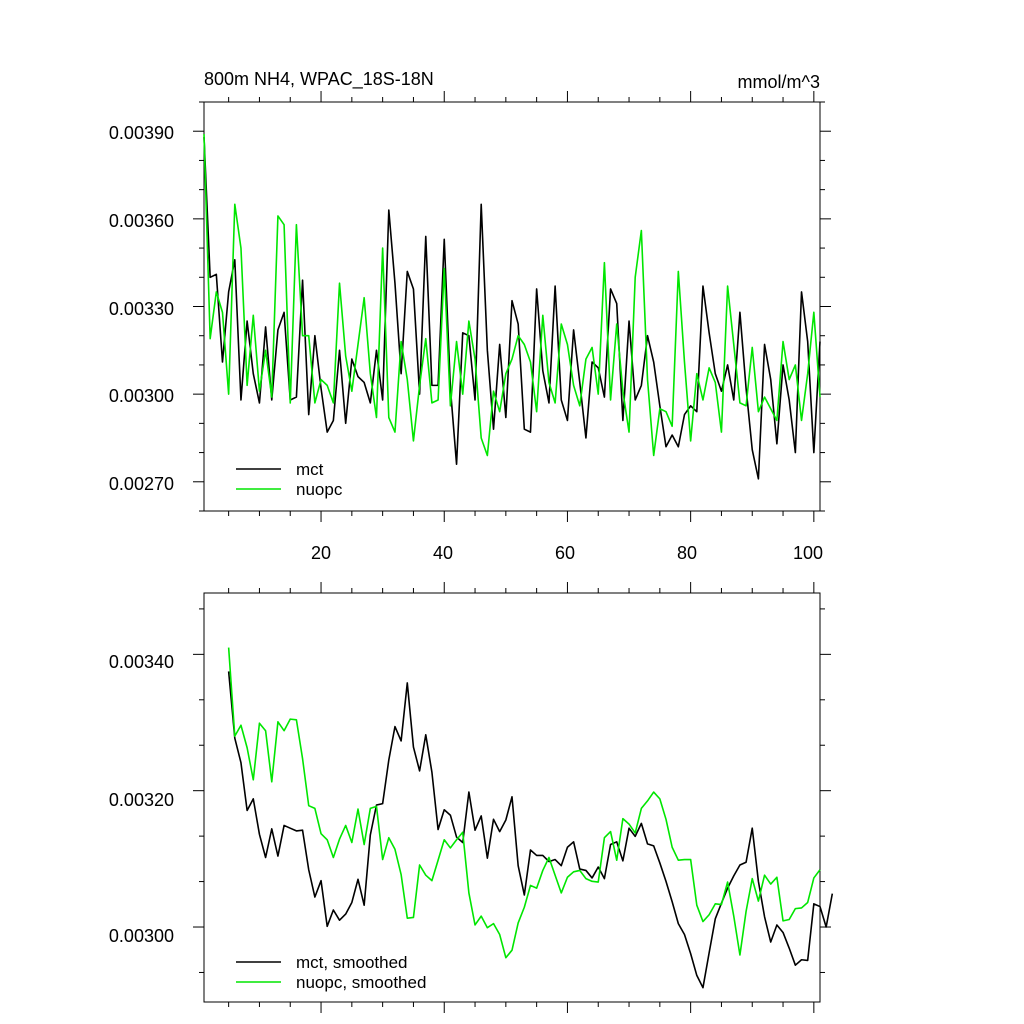  I want to click on top-legend-label-nuopc: nuopc, so click(319, 489).